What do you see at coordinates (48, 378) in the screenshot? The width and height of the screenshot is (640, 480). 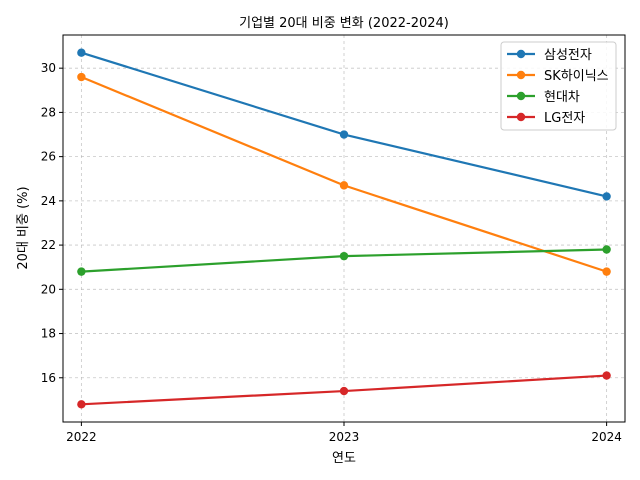 I see `y-tick-label: 16` at bounding box center [48, 378].